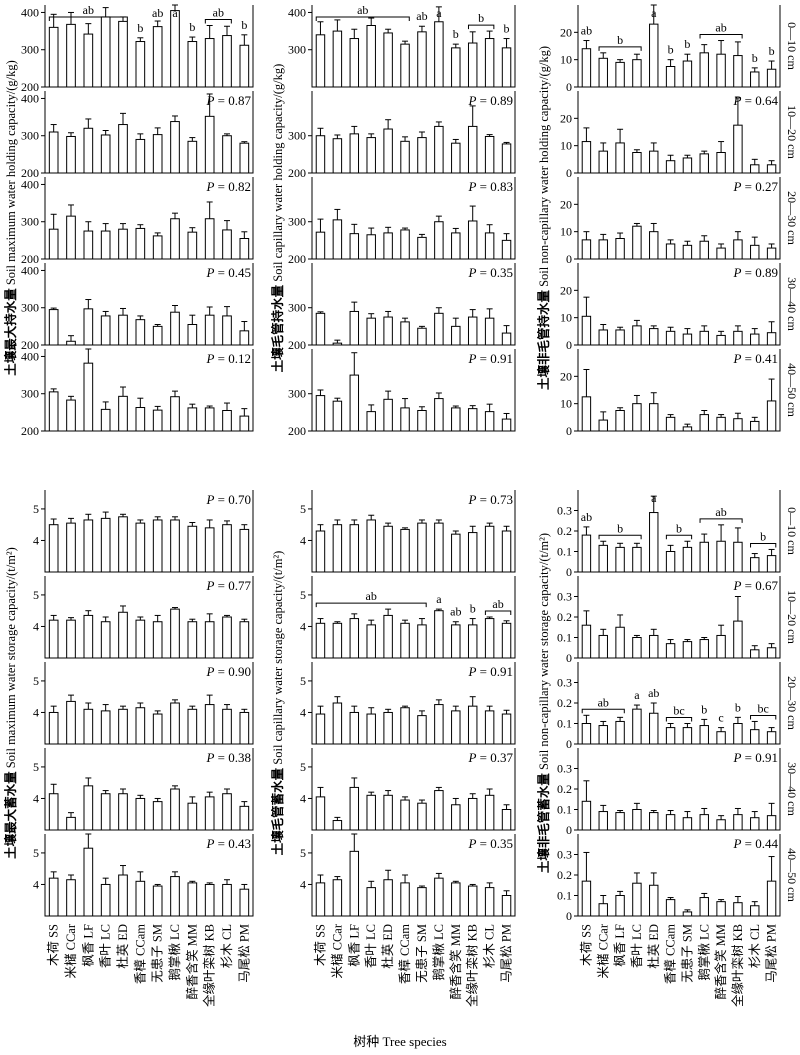 Image resolution: width=800 pixels, height=1055 pixels. I want to click on p-value-label: P = 0.83, so click(490, 186).